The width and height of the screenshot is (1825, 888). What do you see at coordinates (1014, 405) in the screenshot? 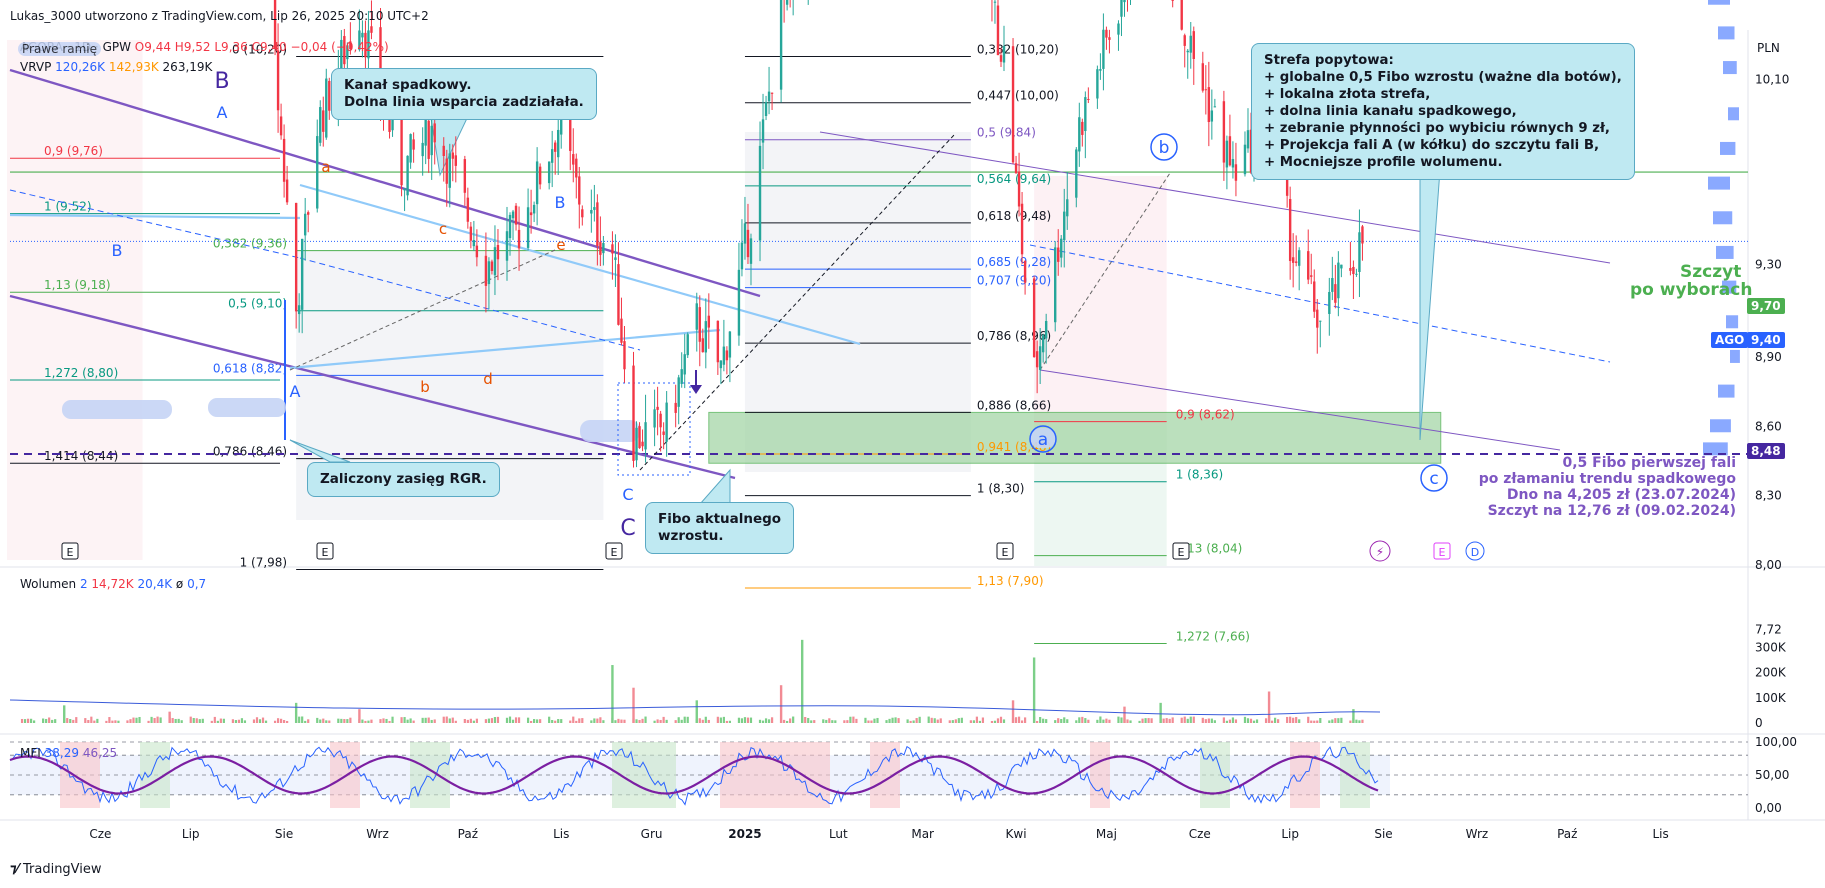
I see `fib-mid-label-10: 0,886 (8,66)` at bounding box center [1014, 405].